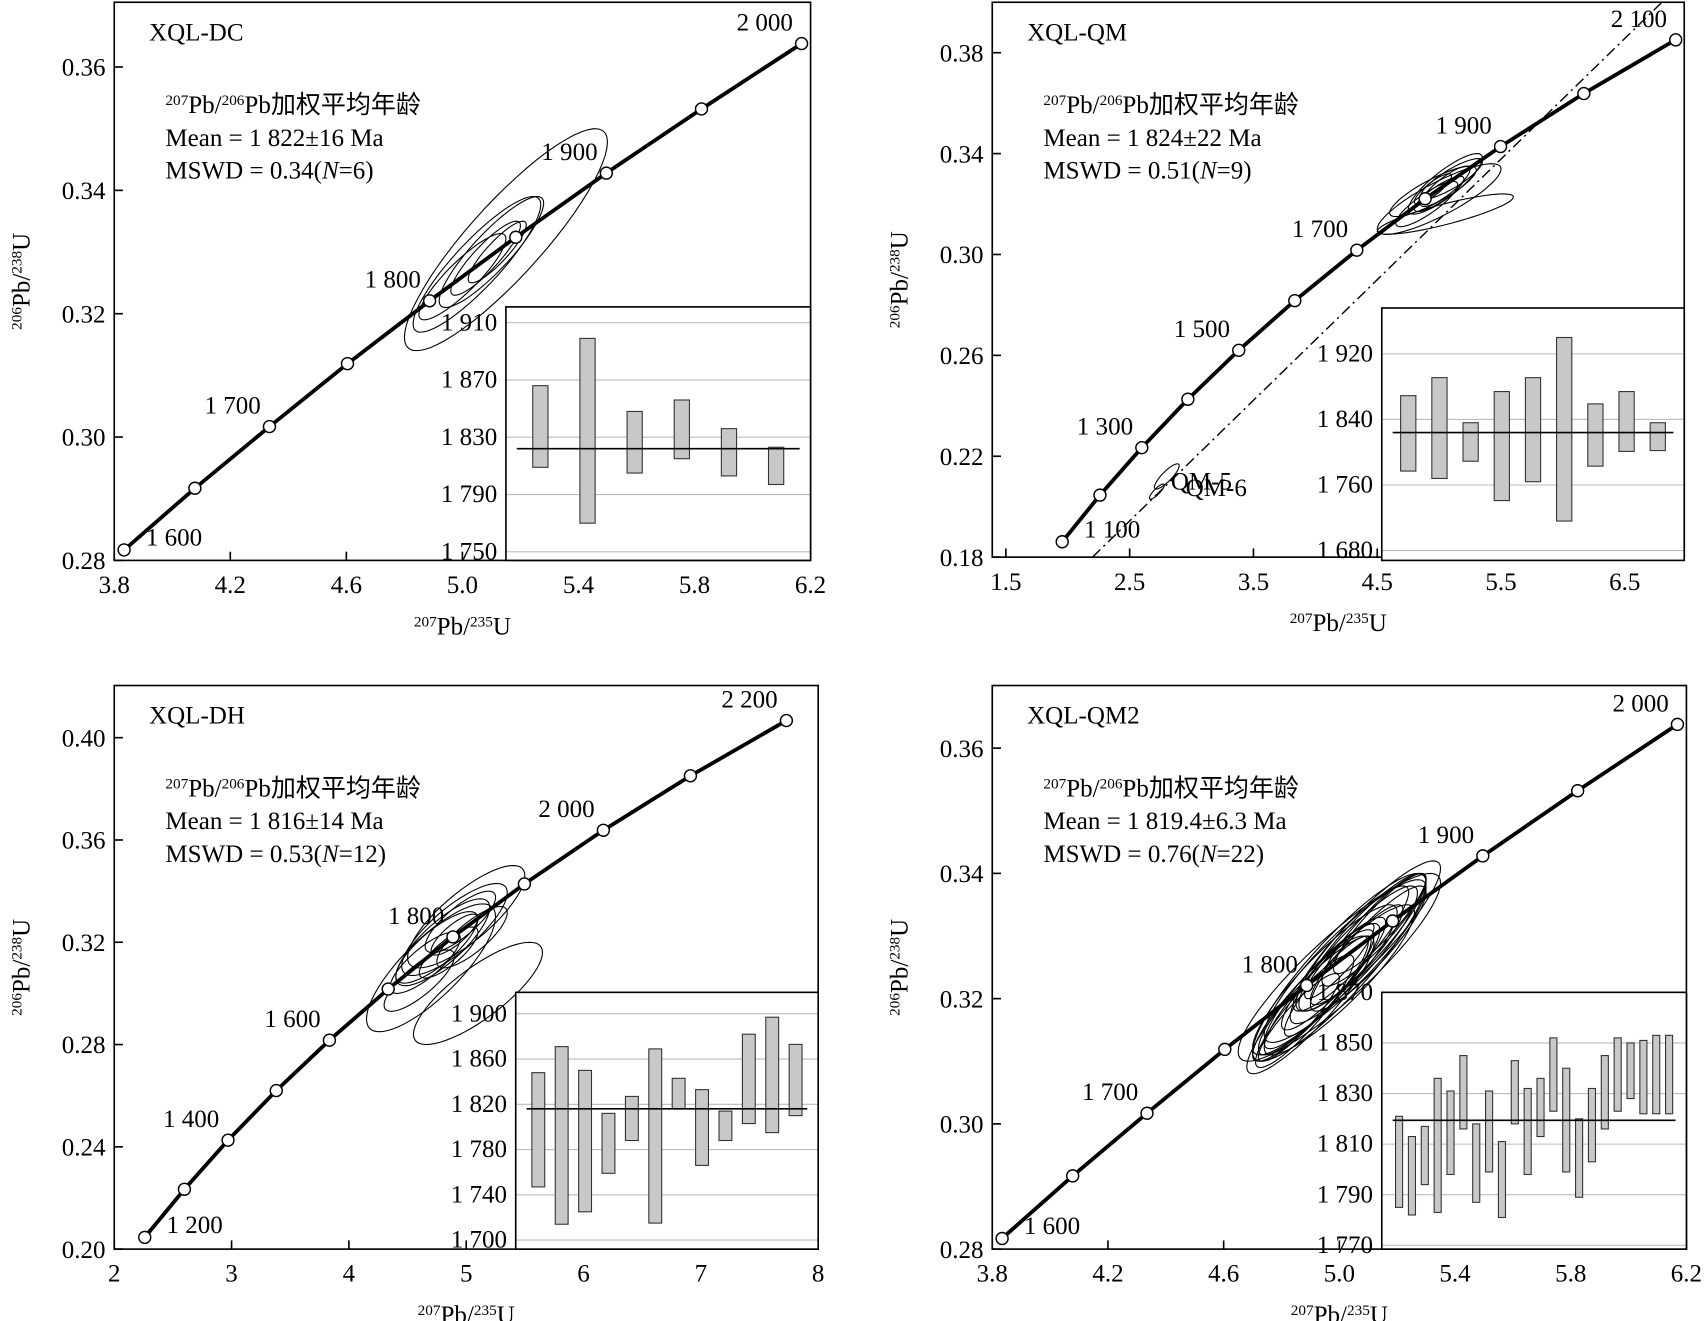 This screenshot has width=1706, height=1321. What do you see at coordinates (1216, 488) in the screenshot?
I see `ellipse-label: QM-6` at bounding box center [1216, 488].